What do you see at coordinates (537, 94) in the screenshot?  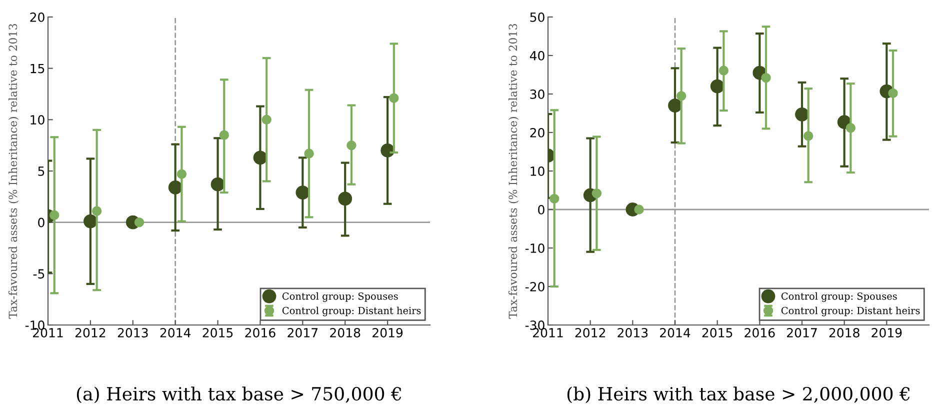 I see `y-tick-label: 30` at bounding box center [537, 94].